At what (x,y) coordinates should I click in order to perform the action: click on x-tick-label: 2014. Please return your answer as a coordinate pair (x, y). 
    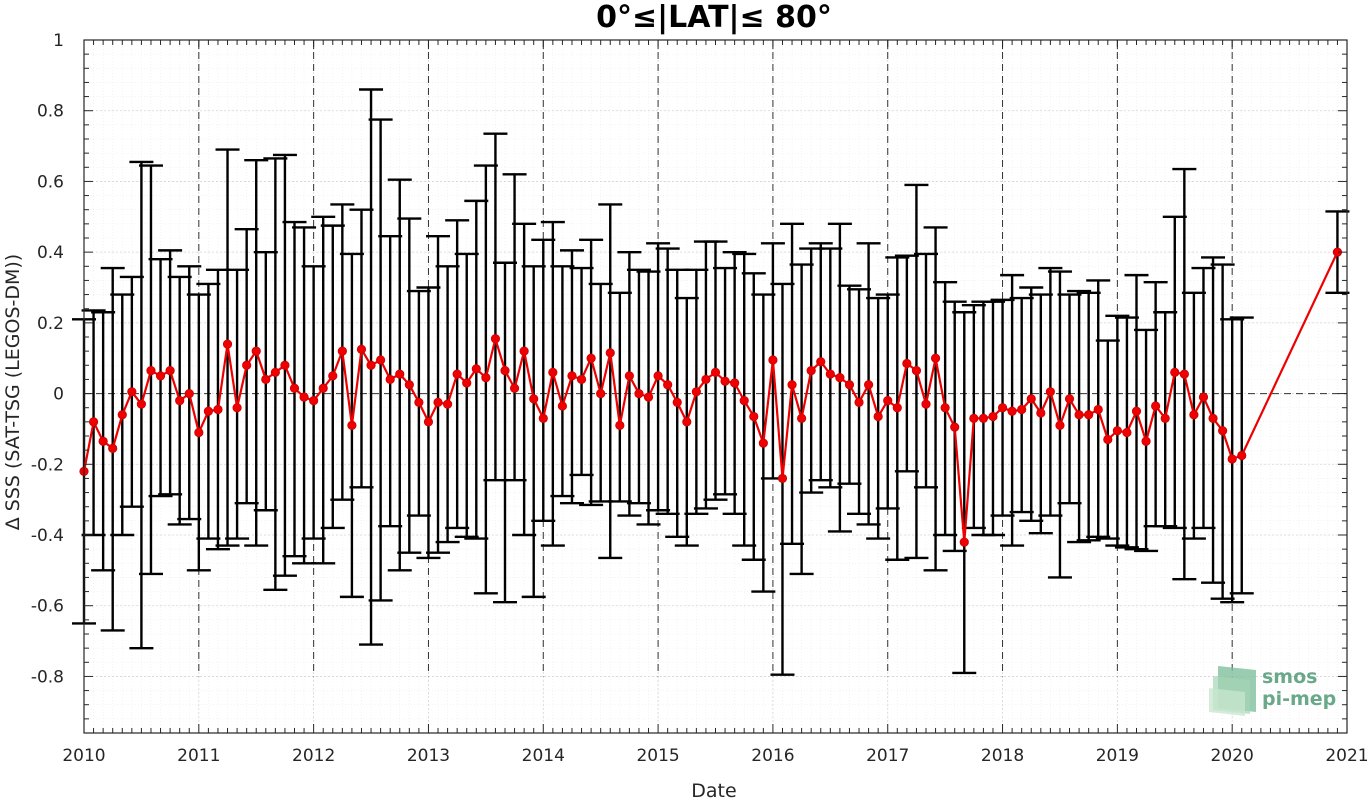
    Looking at the image, I should click on (543, 756).